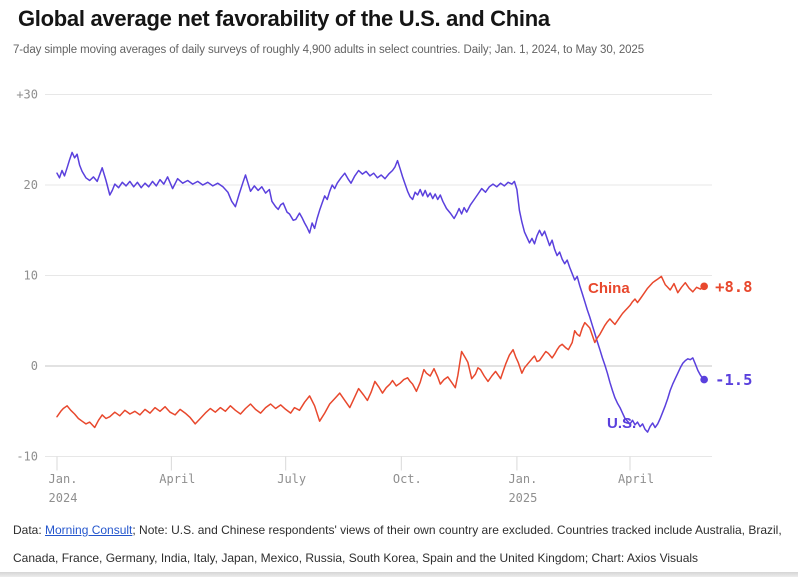 The image size is (798, 580). Describe the element at coordinates (34, 366) in the screenshot. I see `y-axis-tick-label: 0` at that location.